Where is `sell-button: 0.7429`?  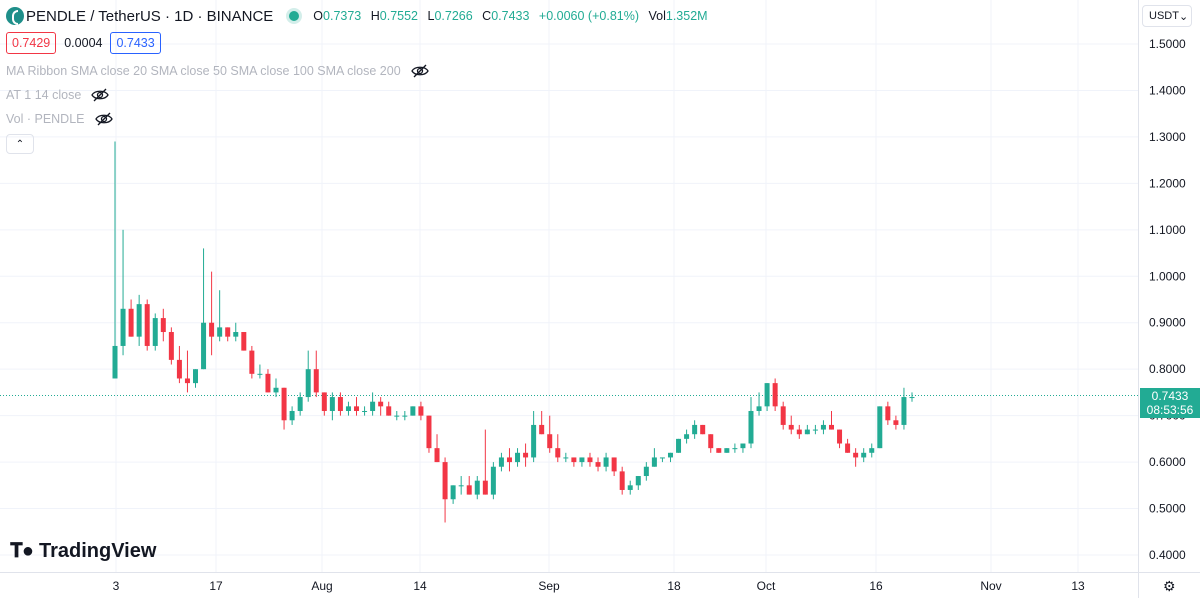 sell-button: 0.7429 is located at coordinates (31, 43).